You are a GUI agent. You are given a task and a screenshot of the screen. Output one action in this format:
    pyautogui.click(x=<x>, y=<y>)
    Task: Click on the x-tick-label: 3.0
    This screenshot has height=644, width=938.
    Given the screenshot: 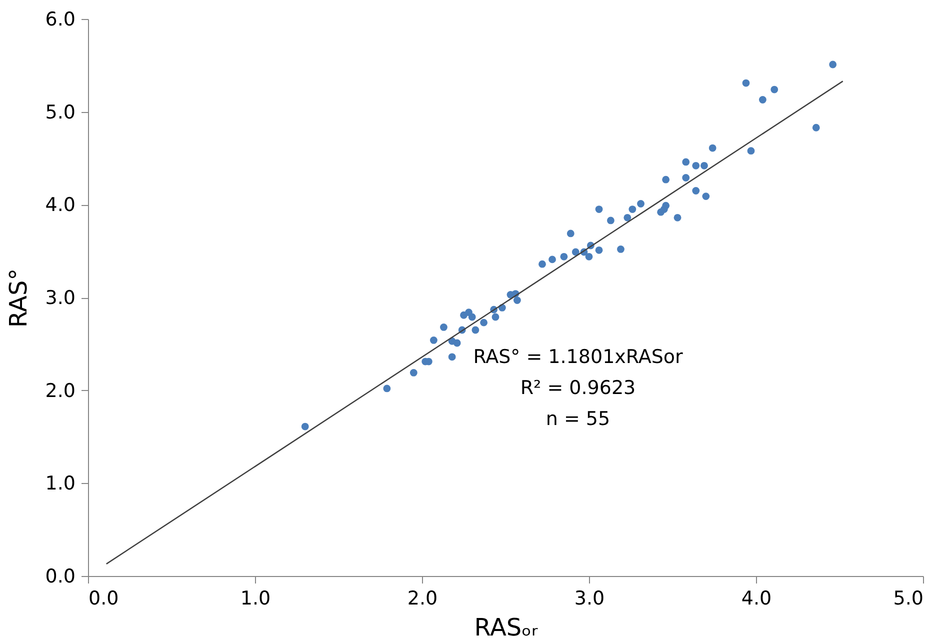 What is the action you would take?
    pyautogui.click(x=589, y=599)
    